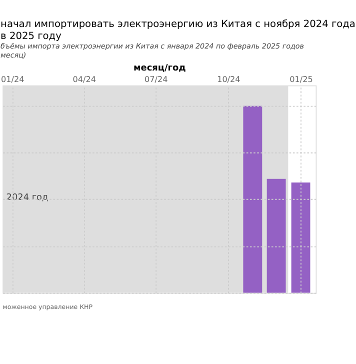  I want to click on text: бъёмы импорта электроэнергии из Китая с января 2024 по февраль 2025 годов, so click(152, 46).